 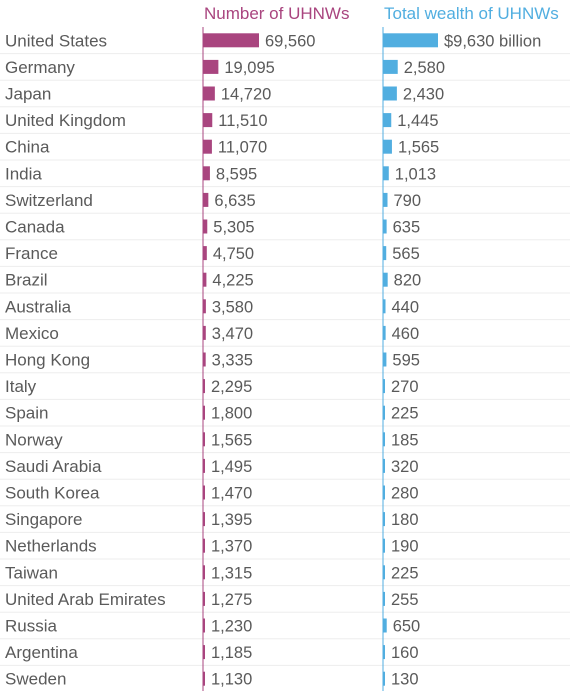 What do you see at coordinates (232, 361) in the screenshot?
I see `value-label-count: 3,335` at bounding box center [232, 361].